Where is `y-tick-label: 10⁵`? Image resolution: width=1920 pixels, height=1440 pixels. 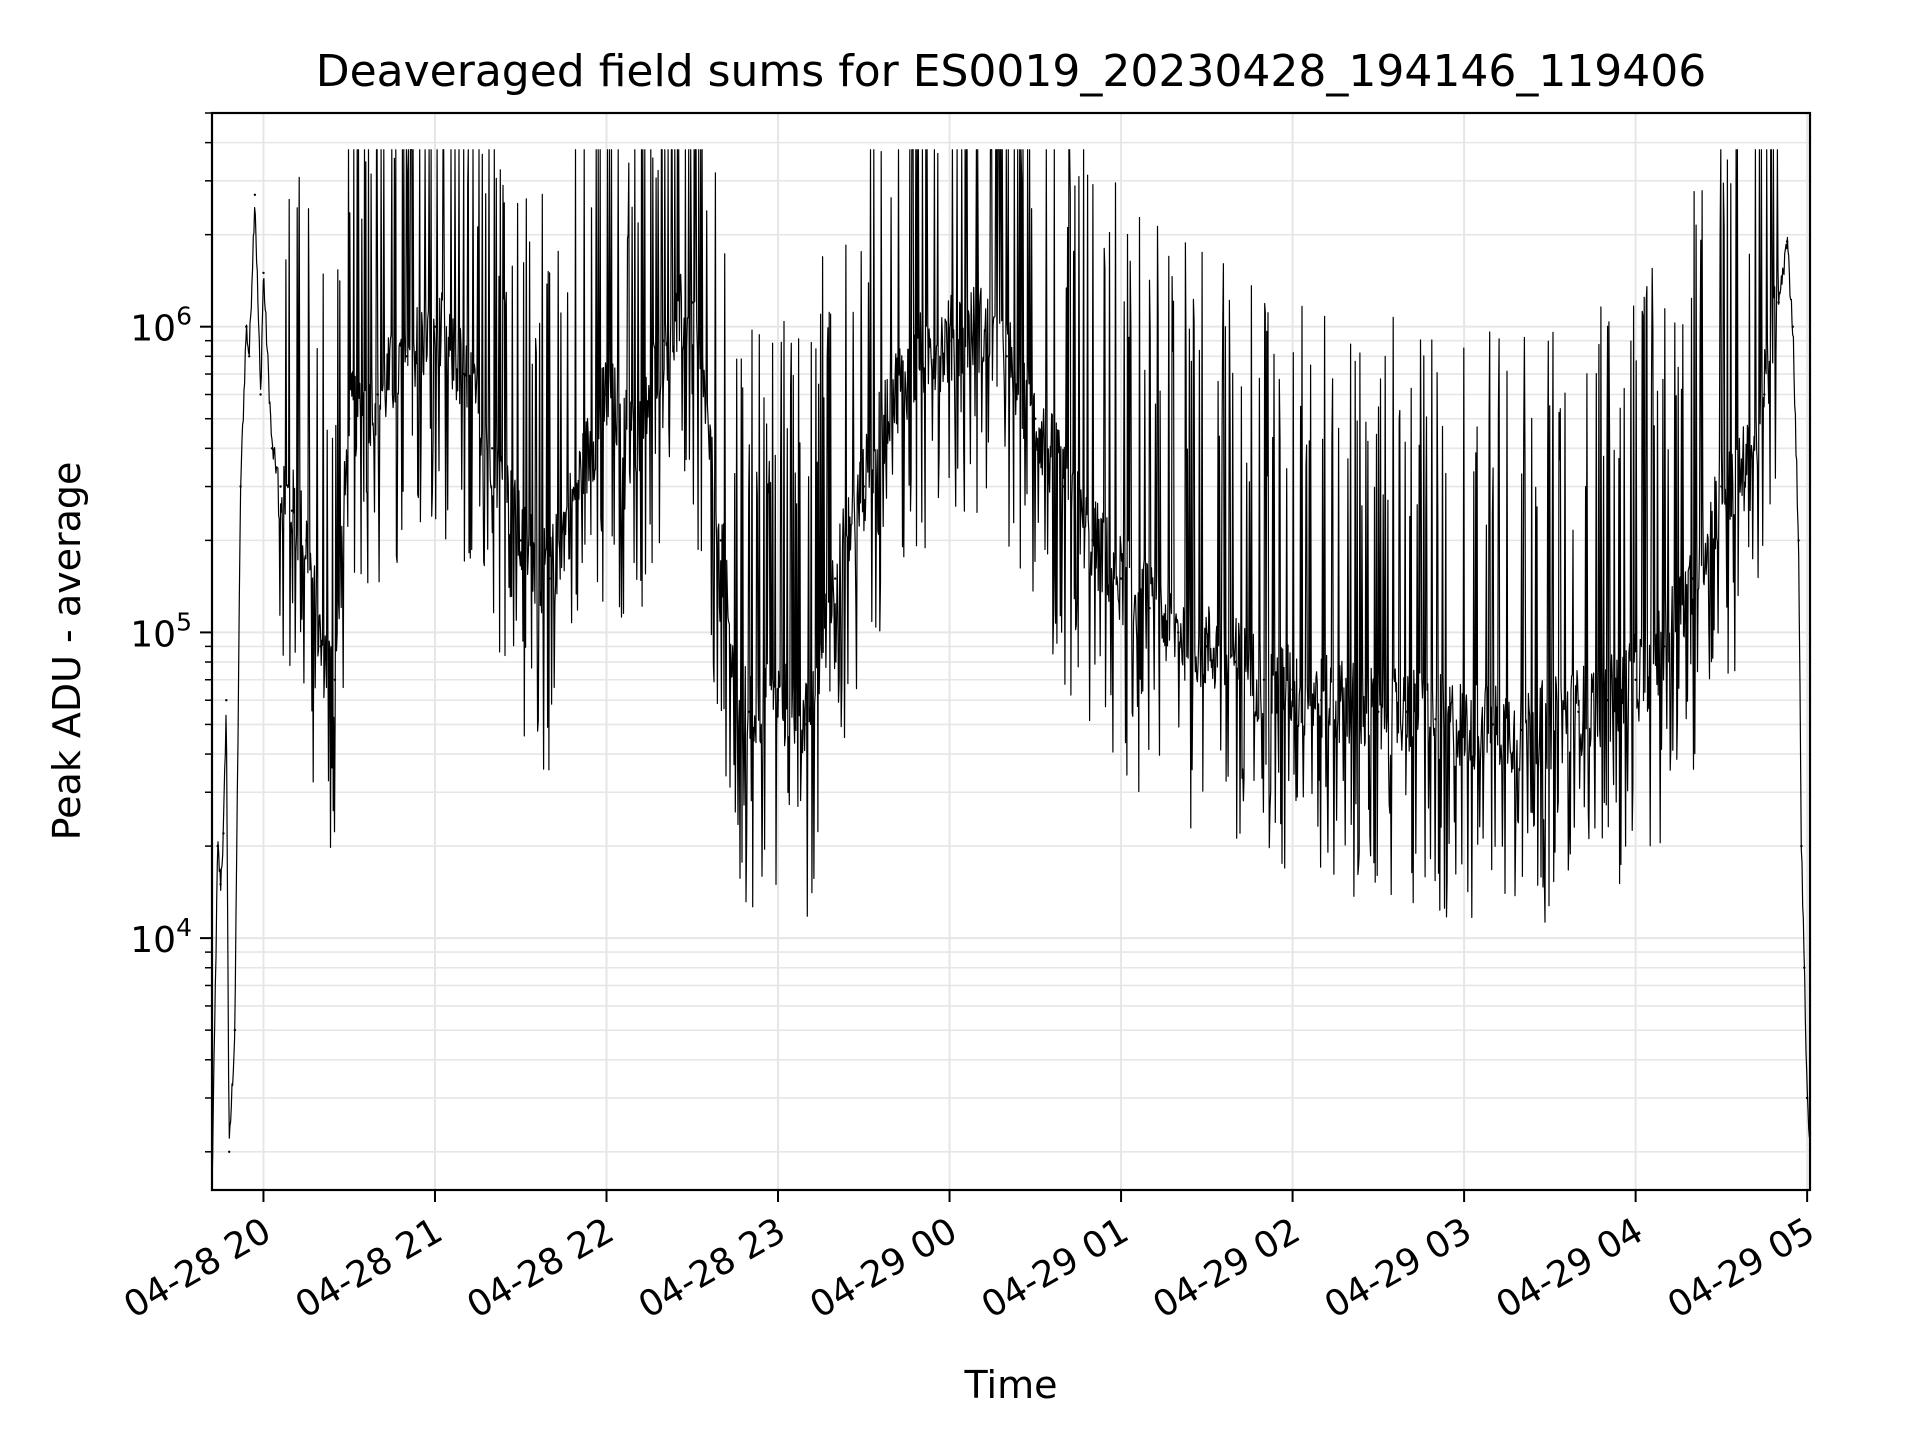 y-tick-label: 10⁵ is located at coordinates (161, 631).